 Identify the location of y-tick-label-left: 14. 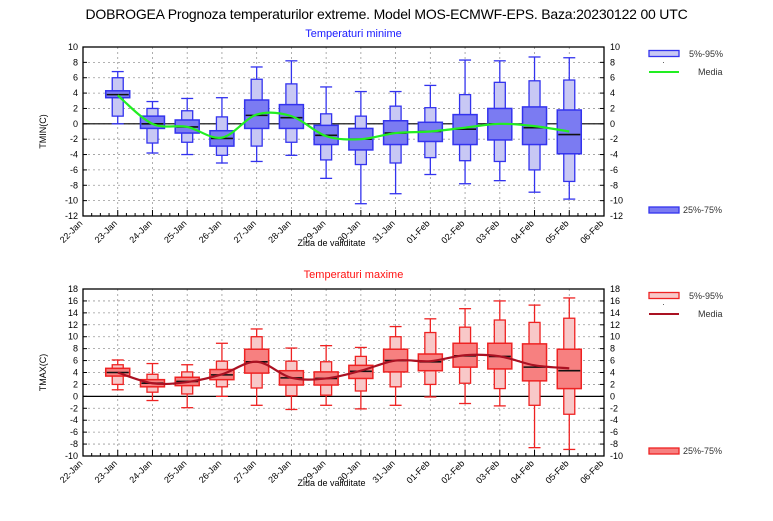
(73, 313).